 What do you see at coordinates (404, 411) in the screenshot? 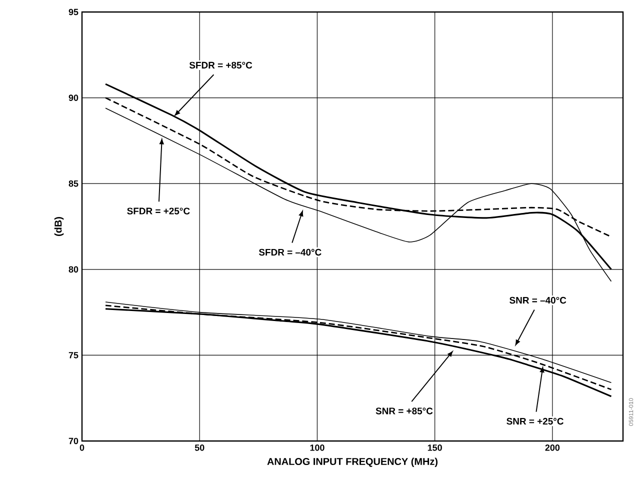
I see `annotation: SNR = +85°C` at bounding box center [404, 411].